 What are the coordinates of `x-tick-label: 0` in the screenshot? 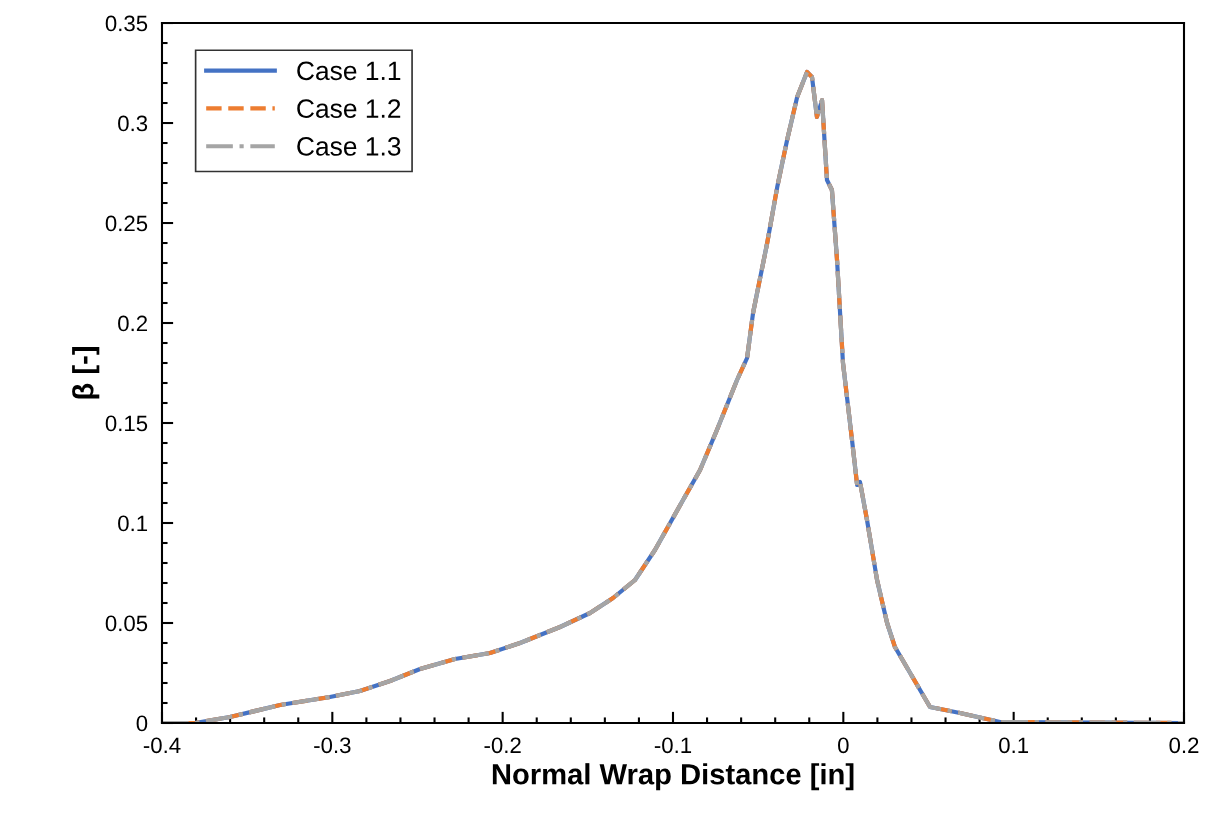 It's located at (843, 745).